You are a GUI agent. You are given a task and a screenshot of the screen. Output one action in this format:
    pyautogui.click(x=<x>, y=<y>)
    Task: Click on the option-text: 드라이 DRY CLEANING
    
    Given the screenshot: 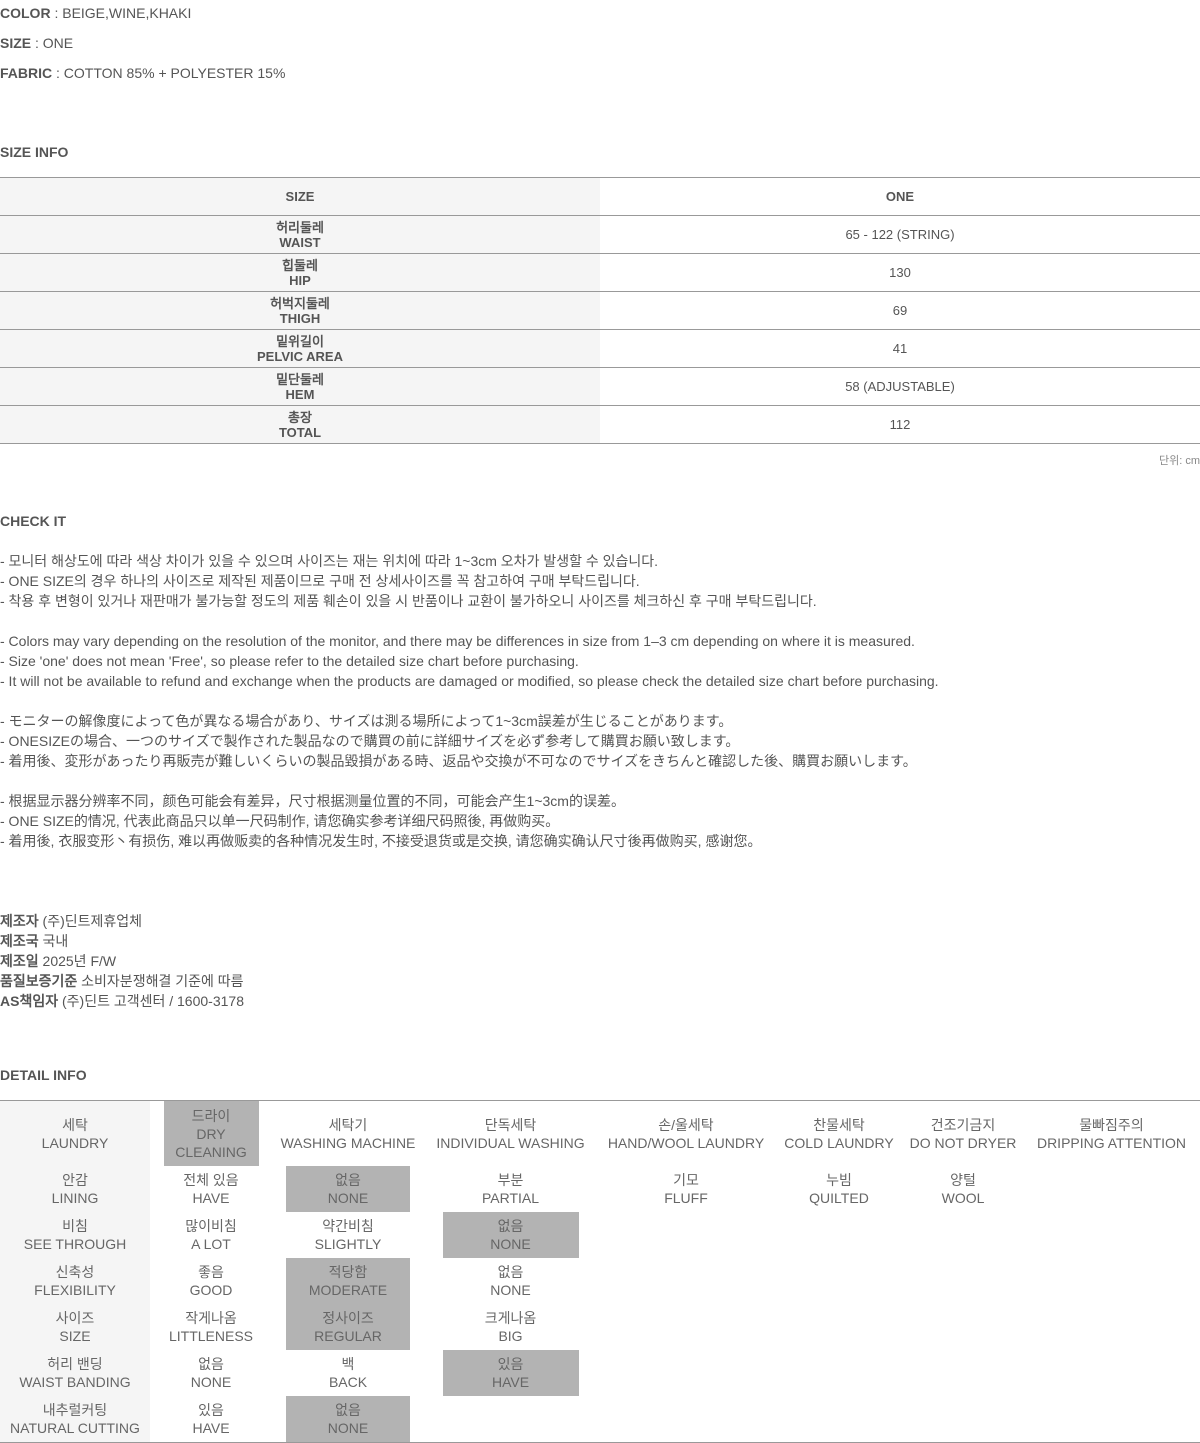 What is the action you would take?
    pyautogui.click(x=211, y=1134)
    